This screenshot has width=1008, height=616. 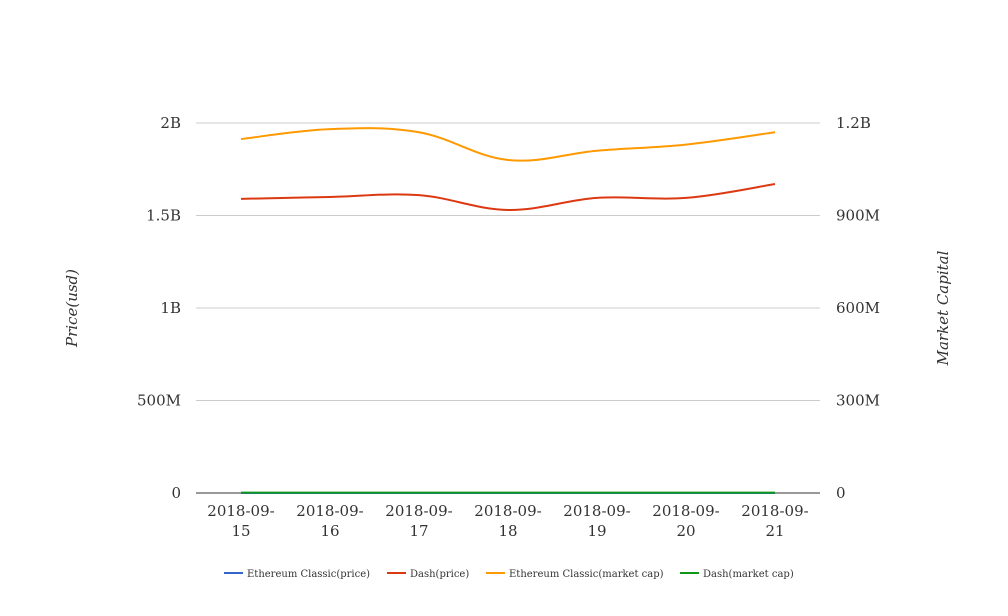 What do you see at coordinates (439, 574) in the screenshot?
I see `legend-label: Dash(price)` at bounding box center [439, 574].